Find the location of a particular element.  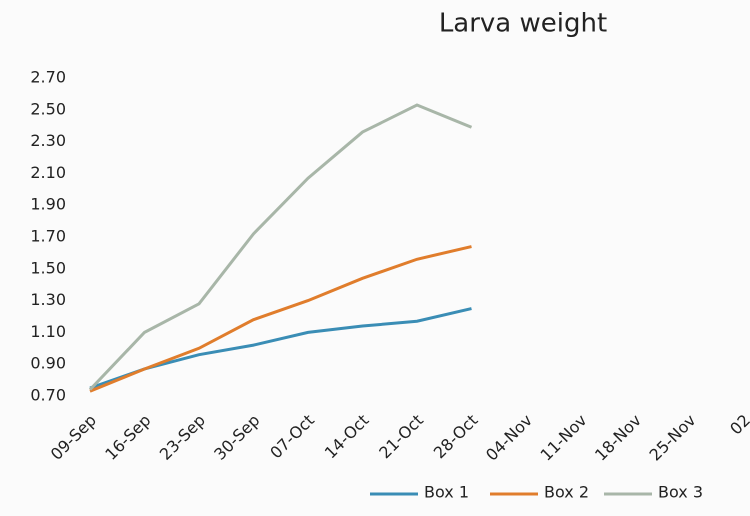

y-tick-label: 1.10 is located at coordinates (48, 331).